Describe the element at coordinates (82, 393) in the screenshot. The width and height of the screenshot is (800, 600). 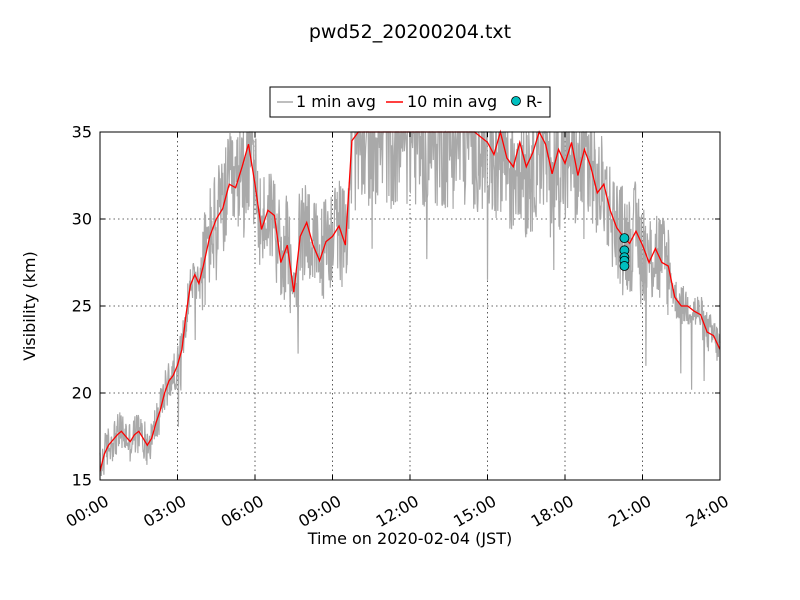
I see `y-tick-label: 20` at that location.